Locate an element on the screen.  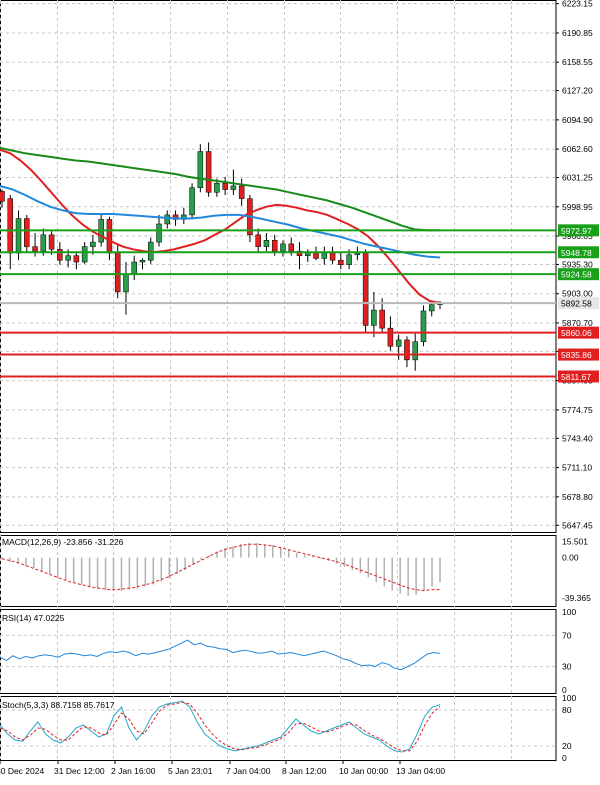
price-tick-label: 5998.95 is located at coordinates (577, 207).